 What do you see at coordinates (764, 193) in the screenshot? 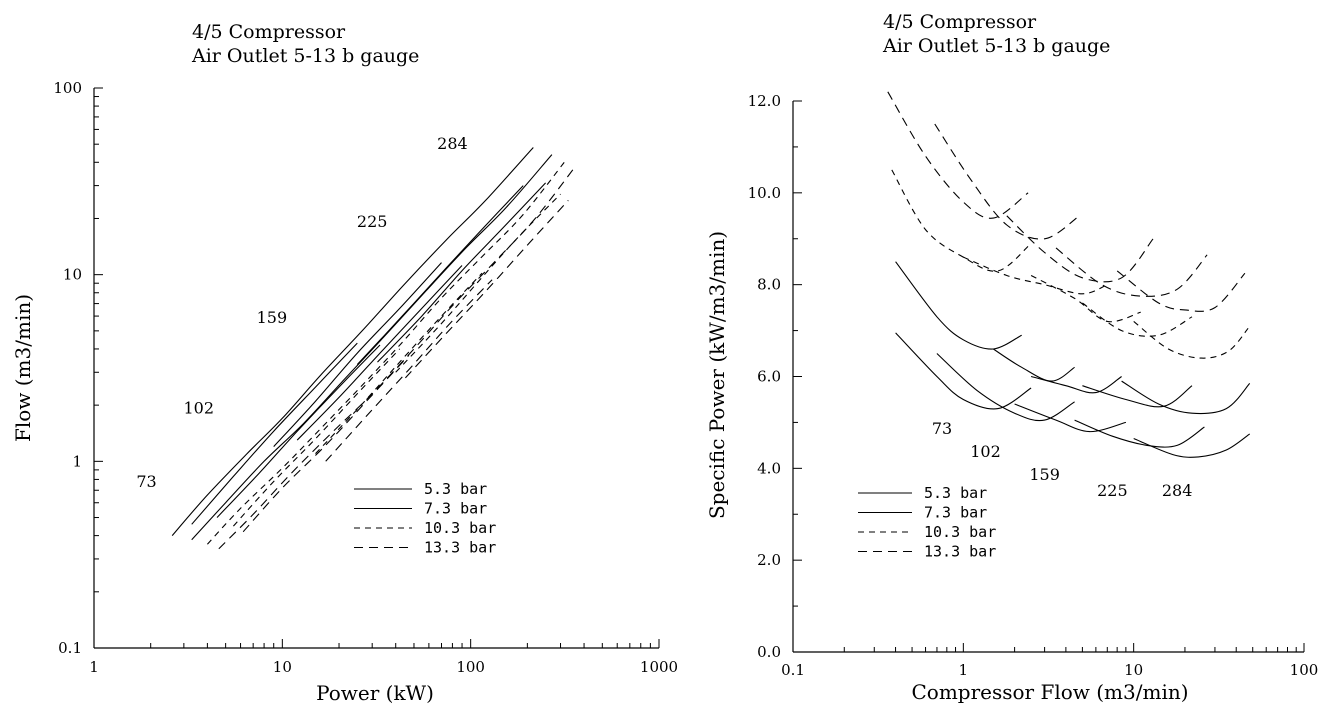
I see `y-tick-label: 10.0` at bounding box center [764, 193].